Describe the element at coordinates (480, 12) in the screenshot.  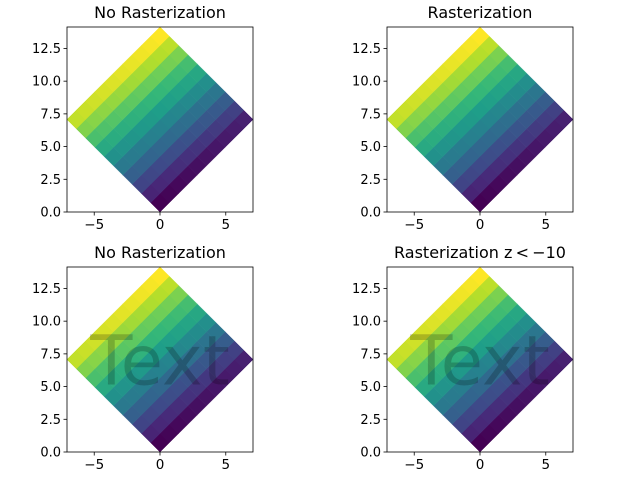
I see `subplot-title: Rasterization` at that location.